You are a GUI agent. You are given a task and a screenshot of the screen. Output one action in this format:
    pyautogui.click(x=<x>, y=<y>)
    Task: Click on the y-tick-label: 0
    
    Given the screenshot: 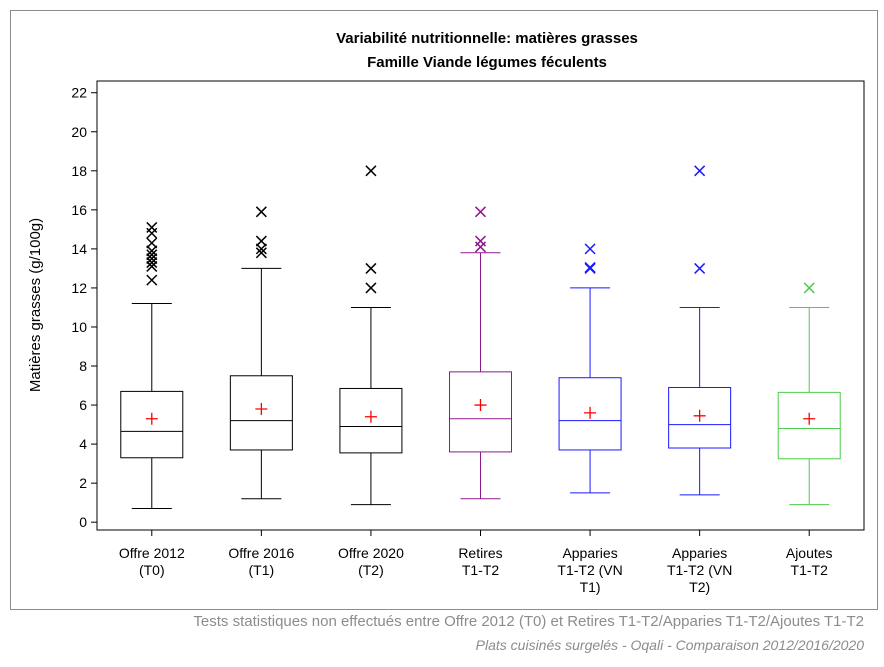 What is the action you would take?
    pyautogui.click(x=83, y=522)
    